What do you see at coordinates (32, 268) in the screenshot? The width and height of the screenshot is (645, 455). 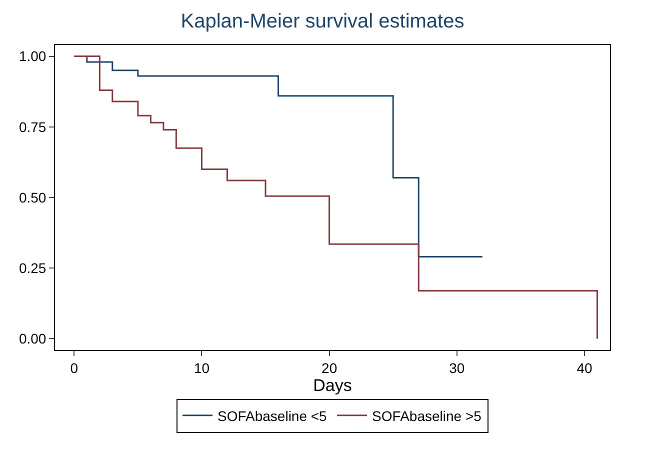 I see `y-tick-label: 0.25` at bounding box center [32, 268].